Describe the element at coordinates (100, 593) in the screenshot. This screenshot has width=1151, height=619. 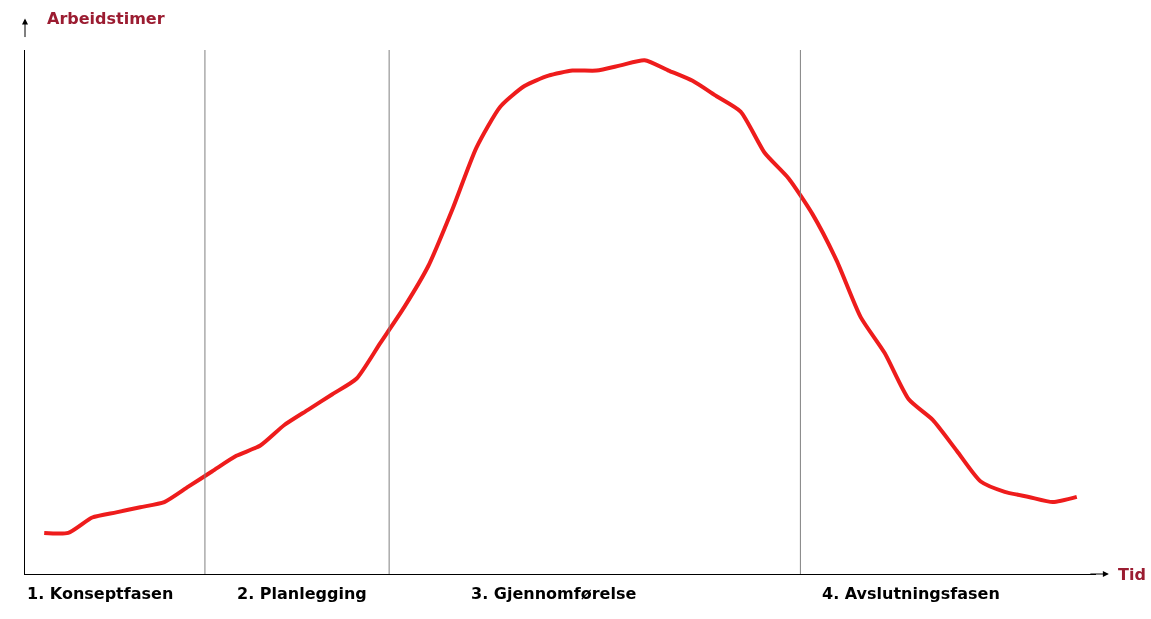
I see `text: 1. Konseptfasen` at that location.